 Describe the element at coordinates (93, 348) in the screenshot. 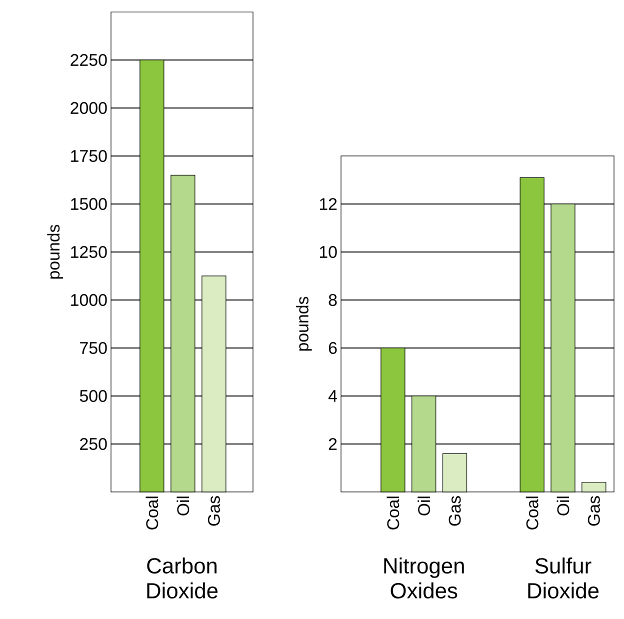

I see `y-tick-label: 750` at that location.